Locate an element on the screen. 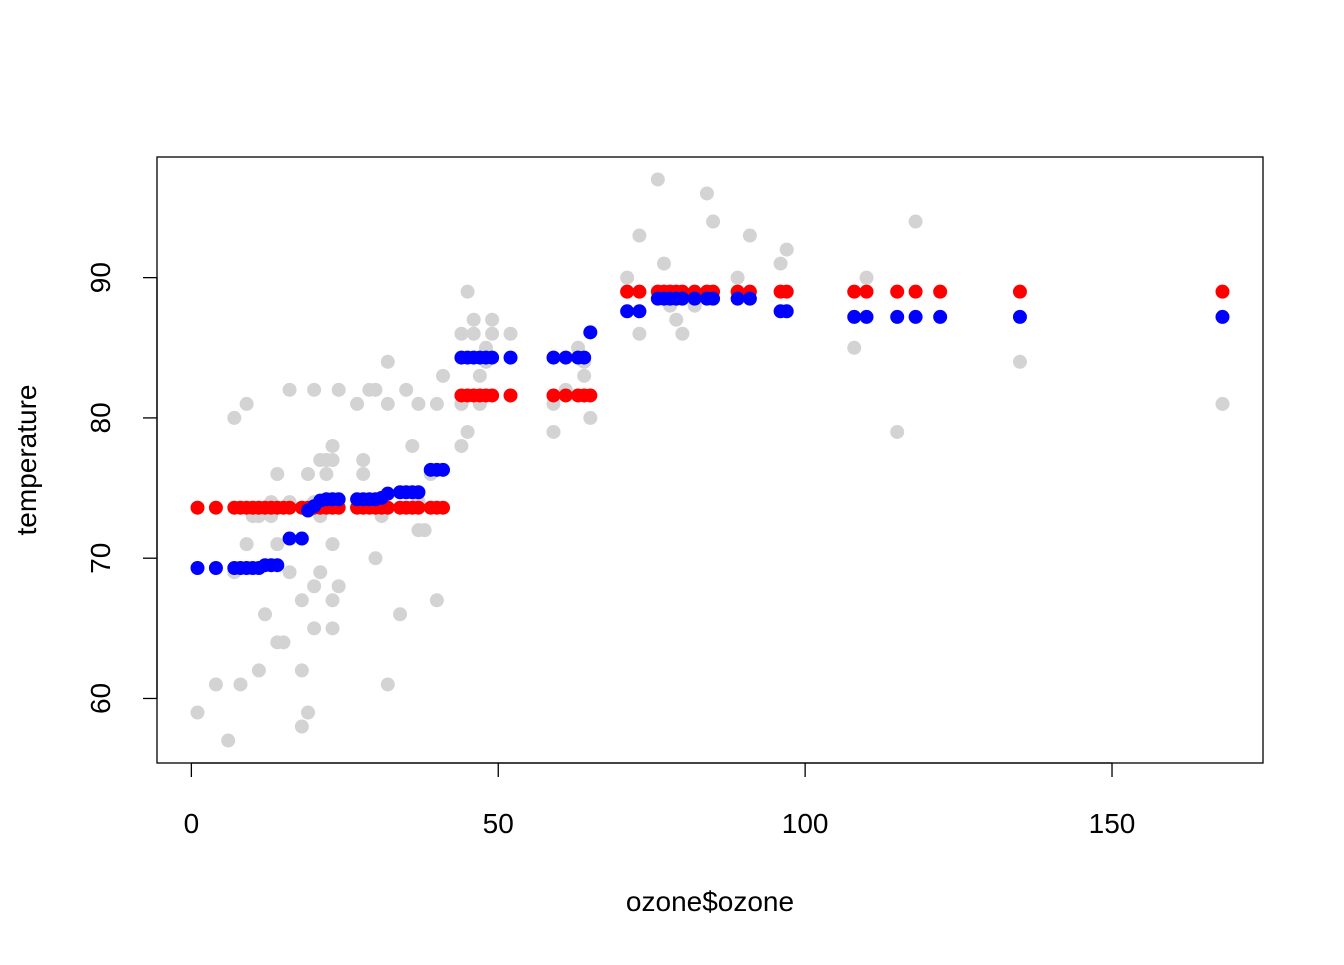 This screenshot has width=1344, height=965. x-axis: 0 50 100 150 is located at coordinates (660, 800).